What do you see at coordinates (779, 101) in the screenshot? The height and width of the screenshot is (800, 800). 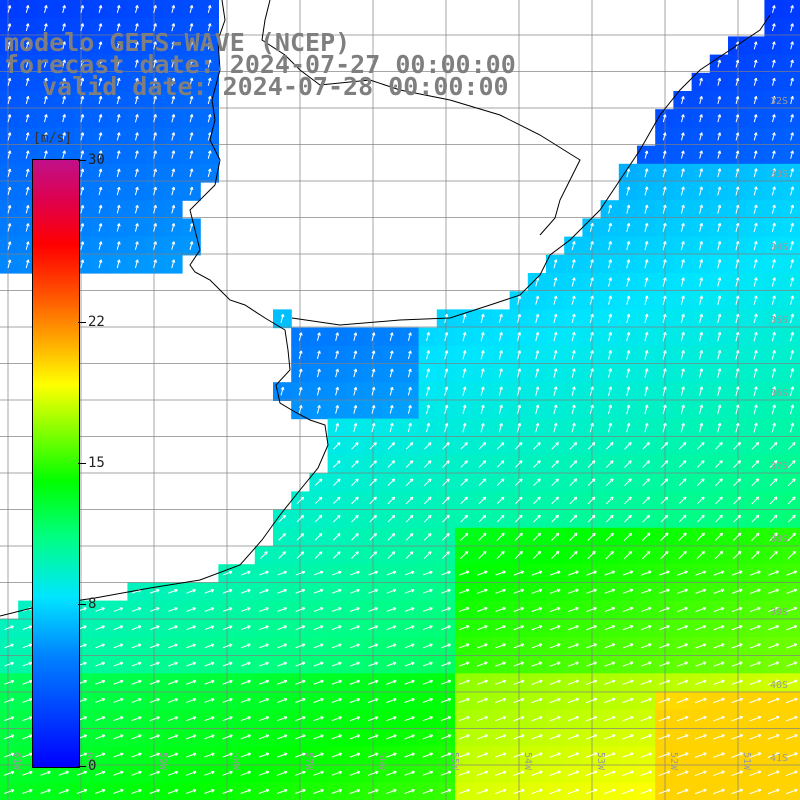 I see `latitude-label: 32S` at bounding box center [779, 101].